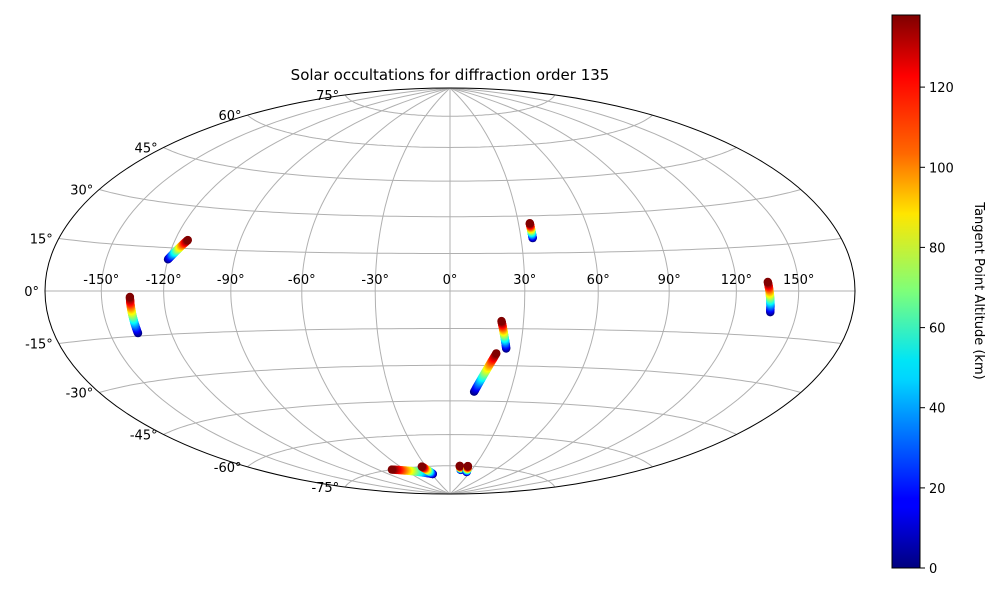  What do you see at coordinates (231, 280) in the screenshot?
I see `longitude-tick-label: -90°` at bounding box center [231, 280].